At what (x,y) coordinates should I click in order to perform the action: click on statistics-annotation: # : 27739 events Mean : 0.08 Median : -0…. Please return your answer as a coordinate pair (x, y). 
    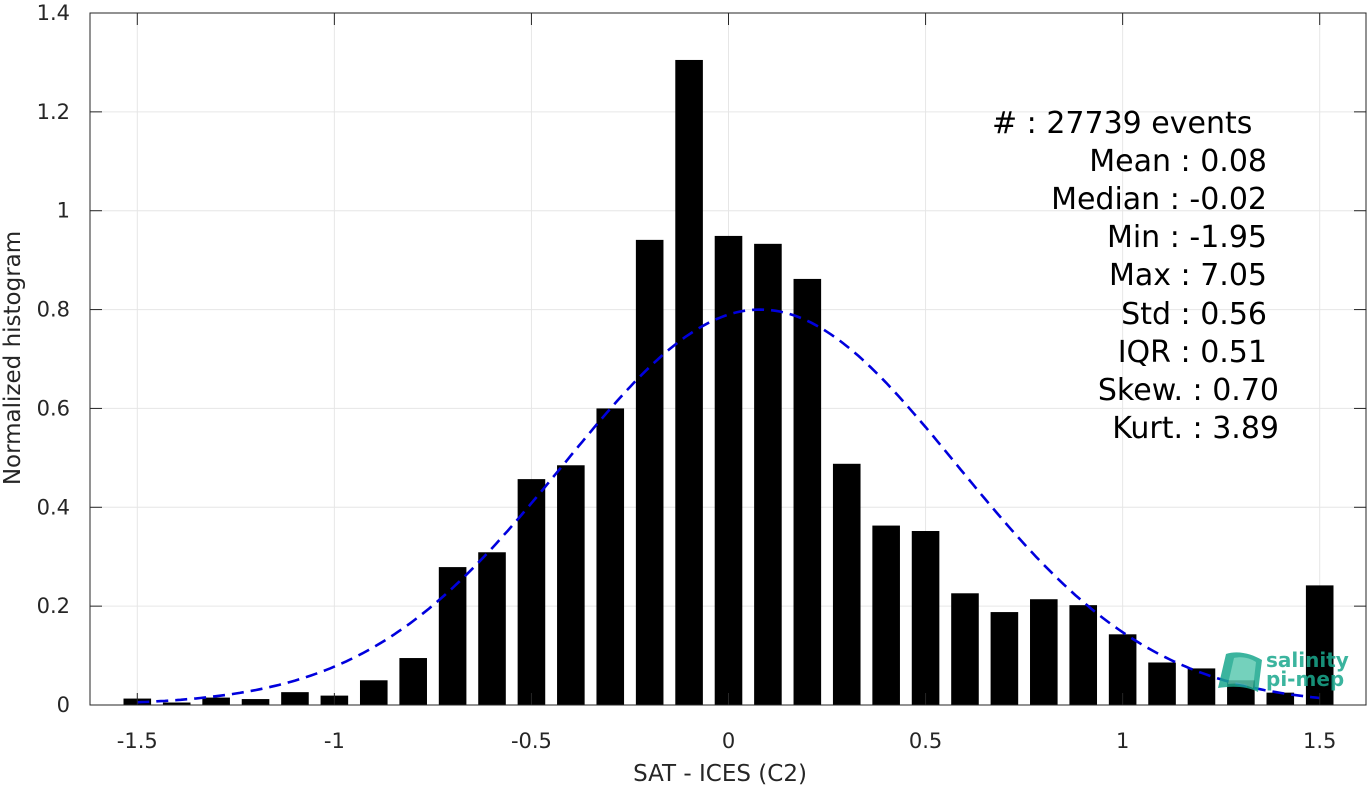
    Looking at the image, I should click on (1135, 276).